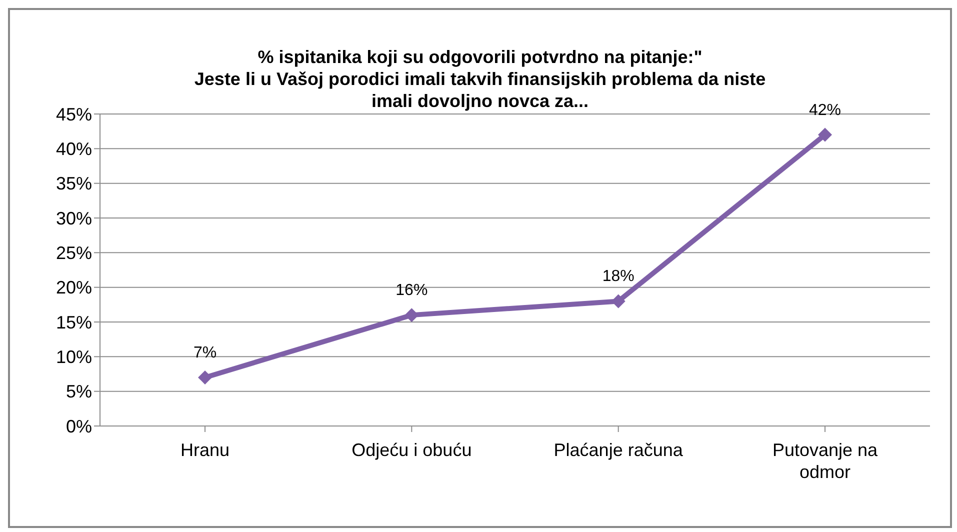 The height and width of the screenshot is (532, 957). Describe the element at coordinates (412, 450) in the screenshot. I see `x-tick-label: Odjeću i obuću` at that location.